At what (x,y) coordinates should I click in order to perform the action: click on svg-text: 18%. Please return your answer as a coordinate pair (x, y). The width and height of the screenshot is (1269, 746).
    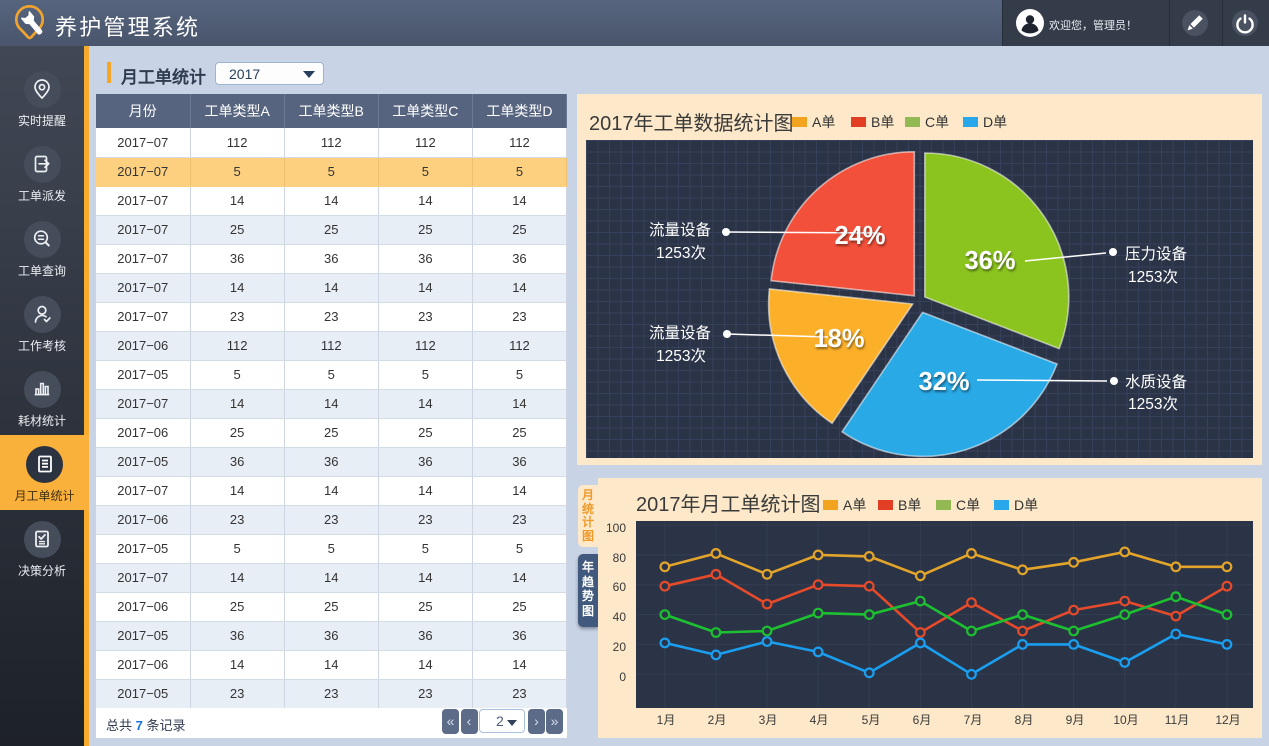
    Looking at the image, I should click on (838, 339).